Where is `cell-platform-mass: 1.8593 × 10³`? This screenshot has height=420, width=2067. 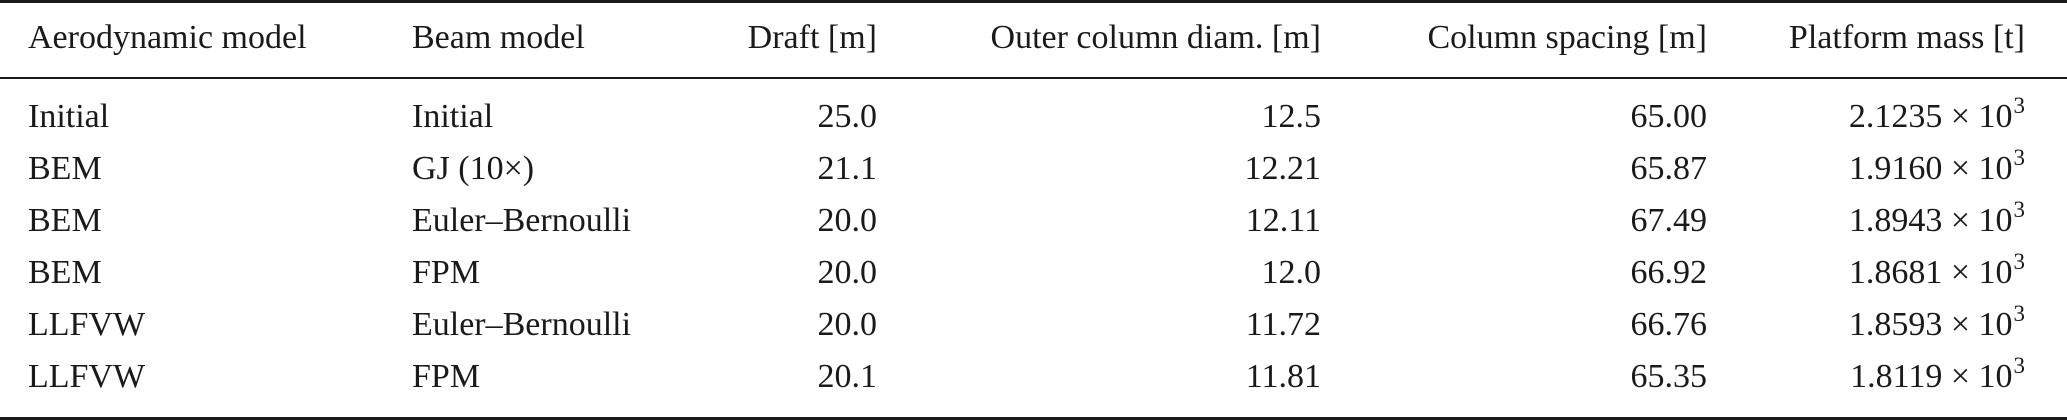
cell-platform-mass: 1.8593 × 10³ is located at coordinates (1937, 326).